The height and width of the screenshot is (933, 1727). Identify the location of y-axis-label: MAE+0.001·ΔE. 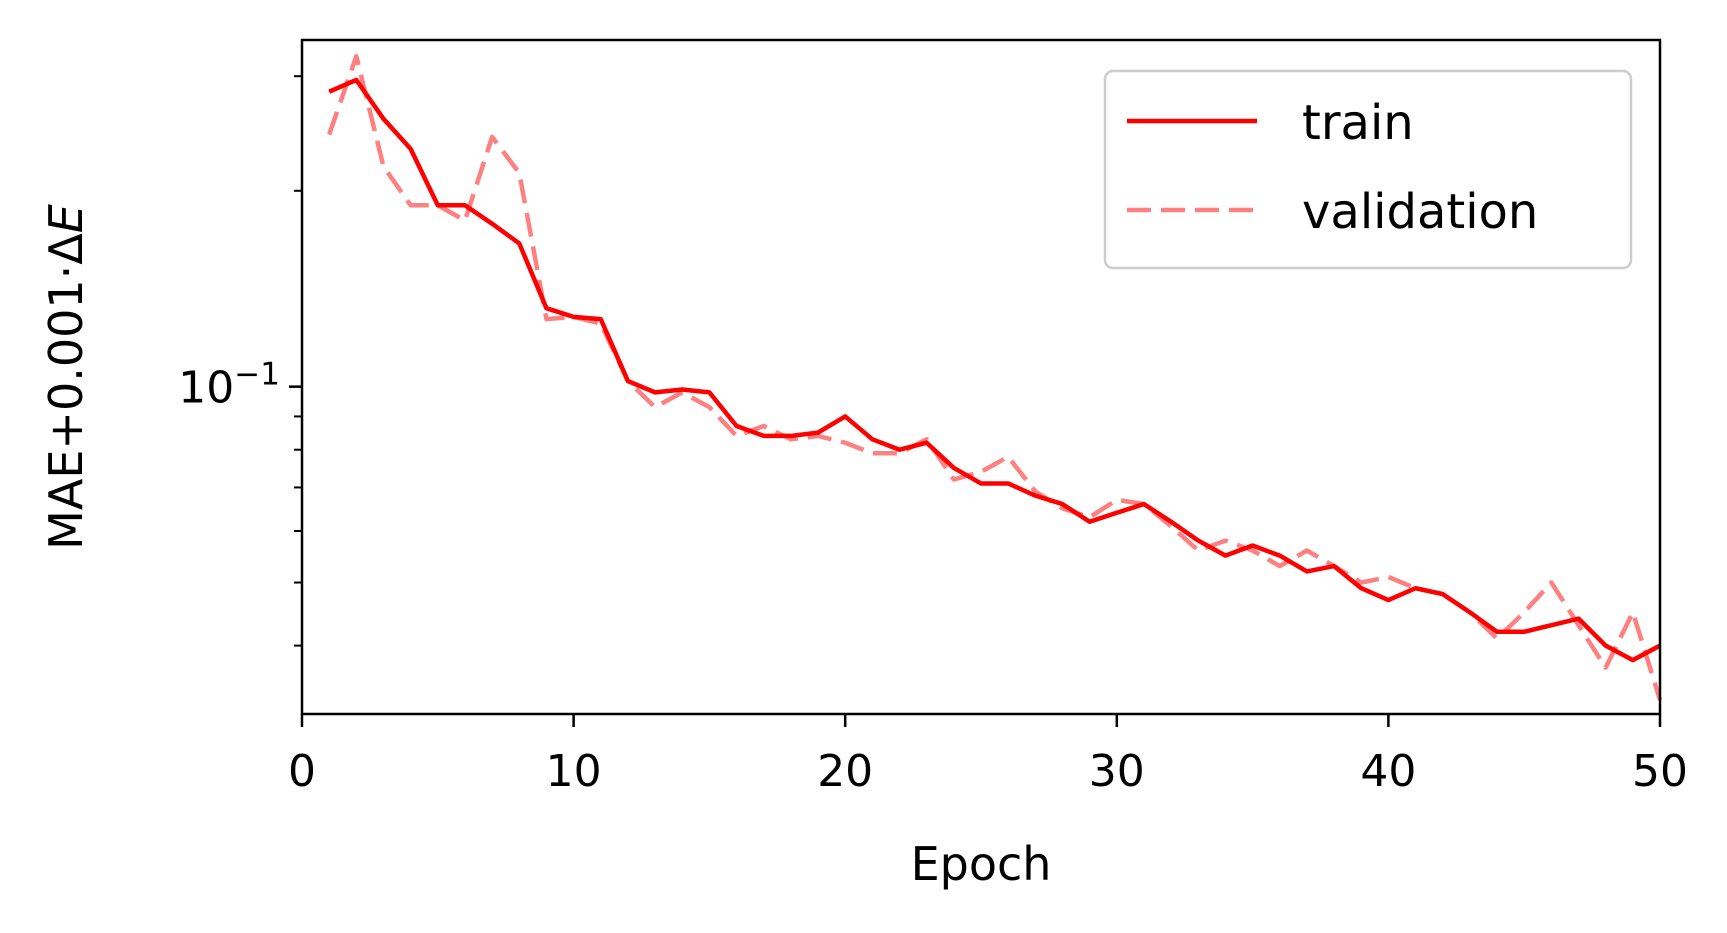
(66, 377).